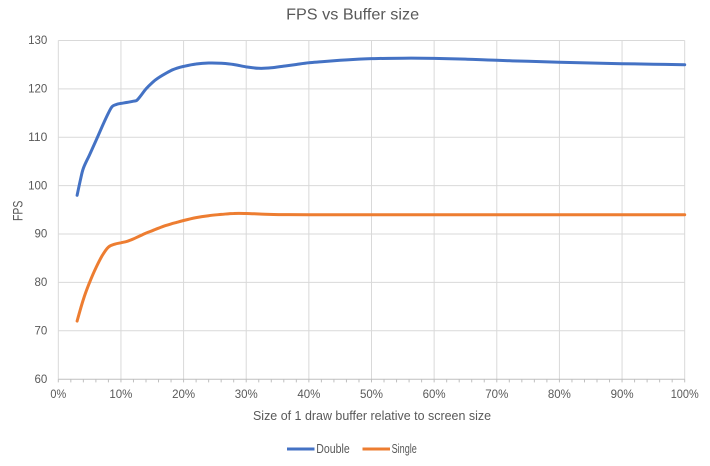 The width and height of the screenshot is (710, 466). I want to click on svg-text: 60, so click(41, 380).